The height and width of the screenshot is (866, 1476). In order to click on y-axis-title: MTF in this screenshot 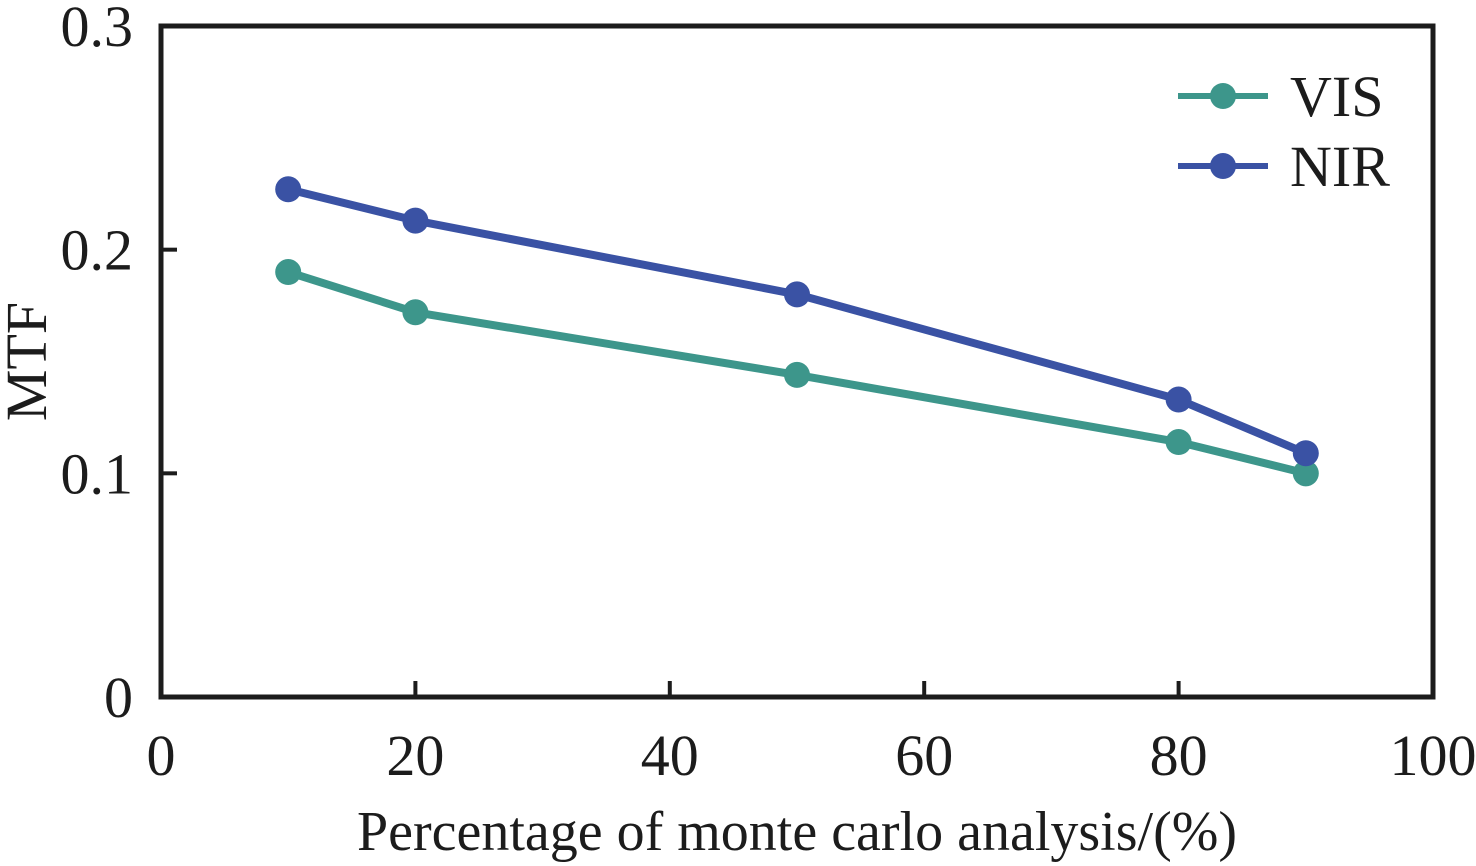, I will do `click(29, 361)`.